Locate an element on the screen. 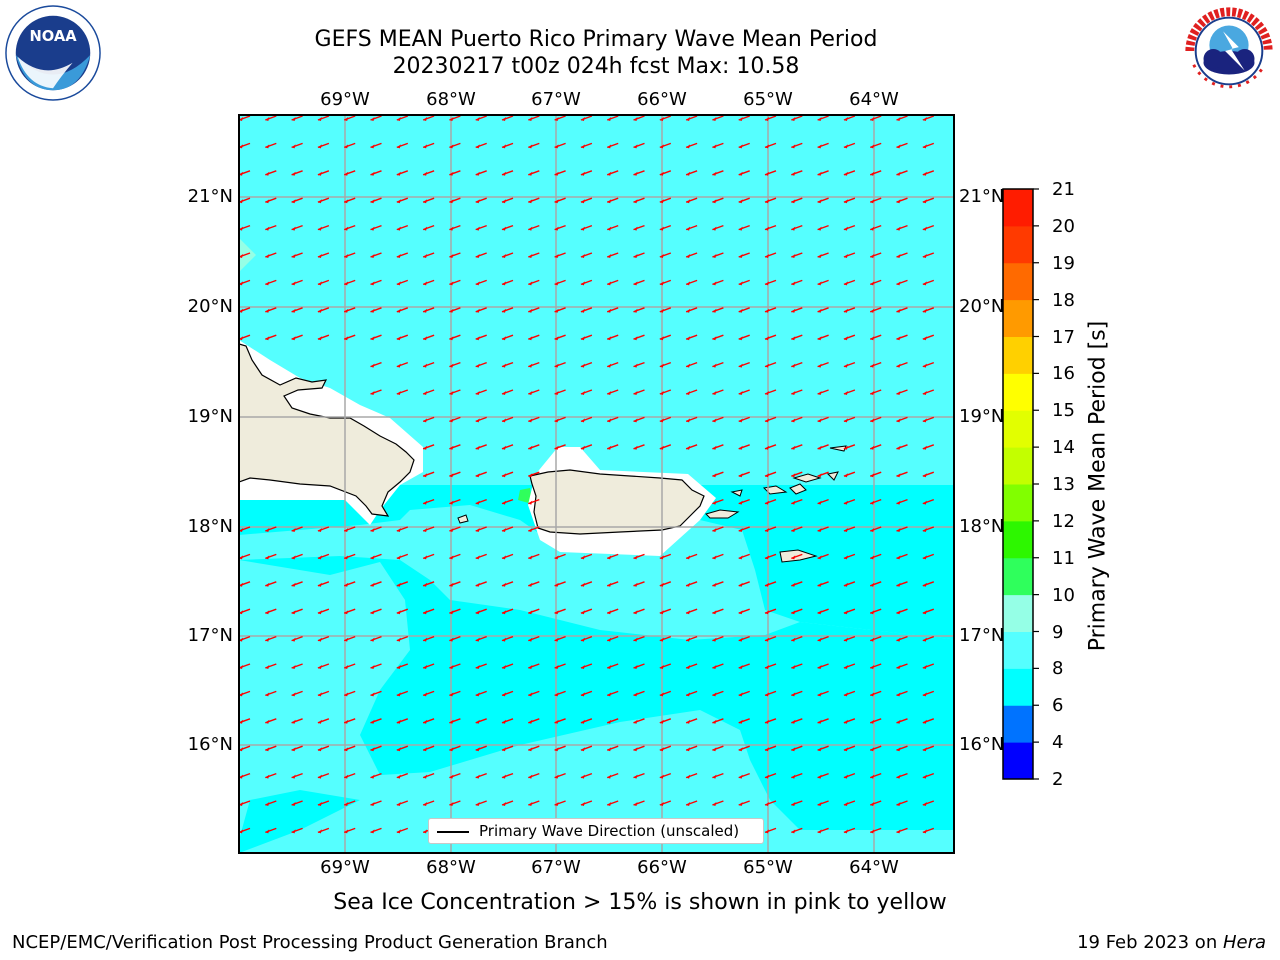 This screenshot has width=1280, height=960. lon-label-bottom: 65°W is located at coordinates (768, 867).